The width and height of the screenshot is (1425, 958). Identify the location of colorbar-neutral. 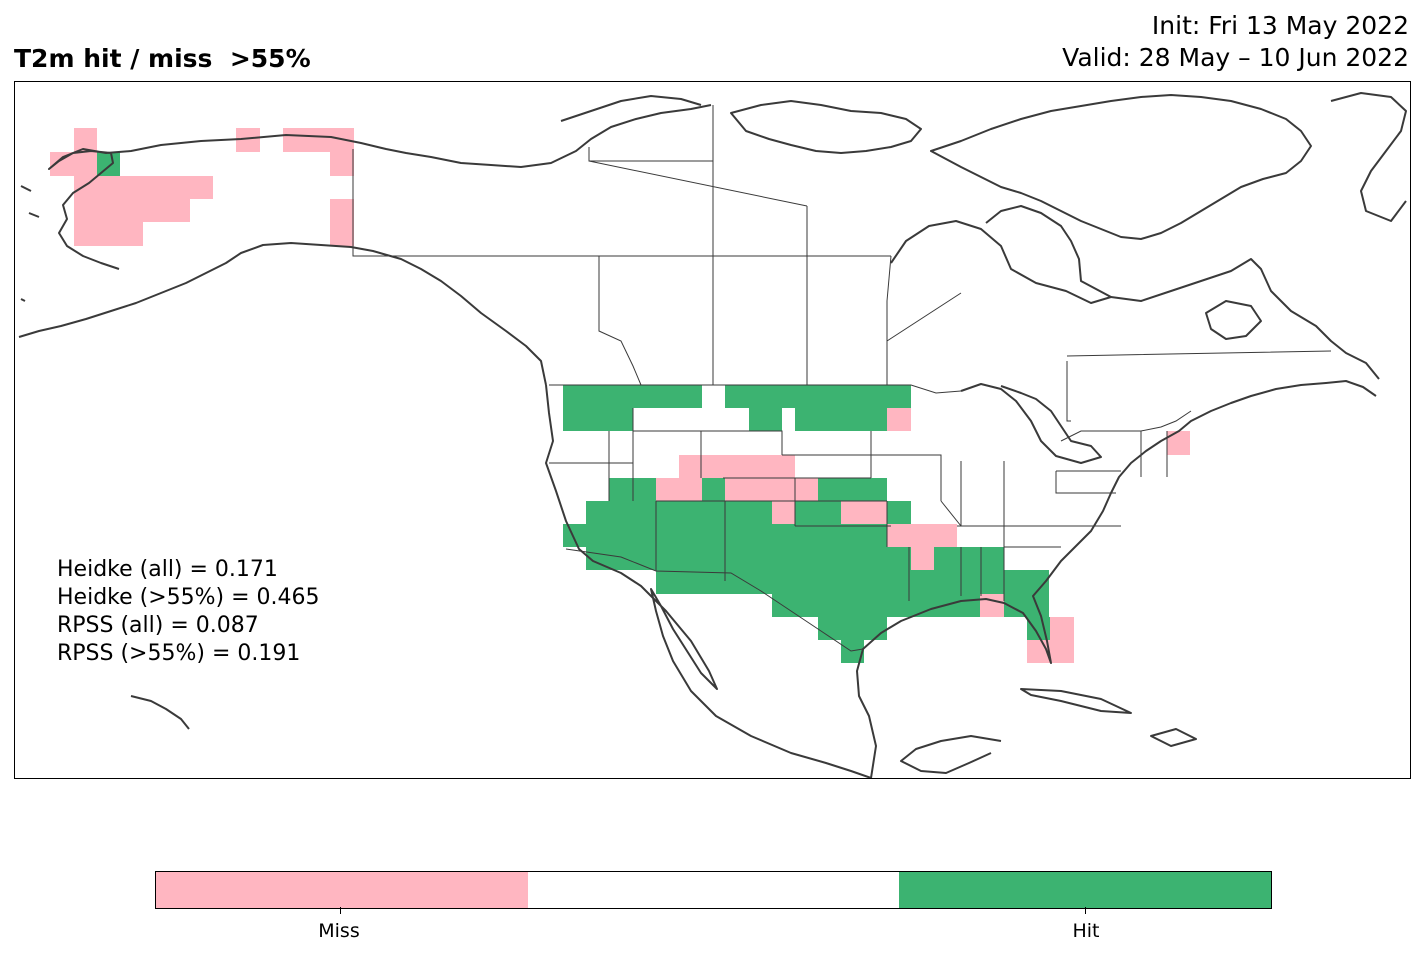
(713, 890).